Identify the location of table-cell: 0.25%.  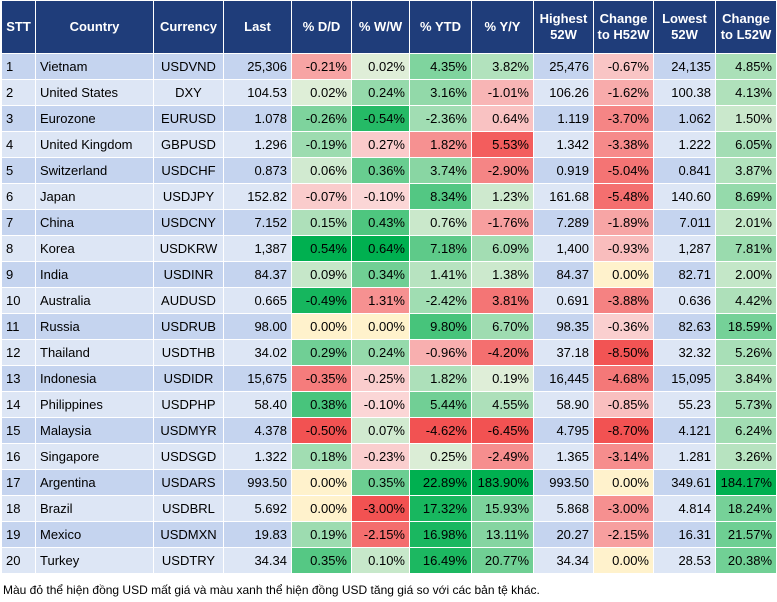
(440, 456).